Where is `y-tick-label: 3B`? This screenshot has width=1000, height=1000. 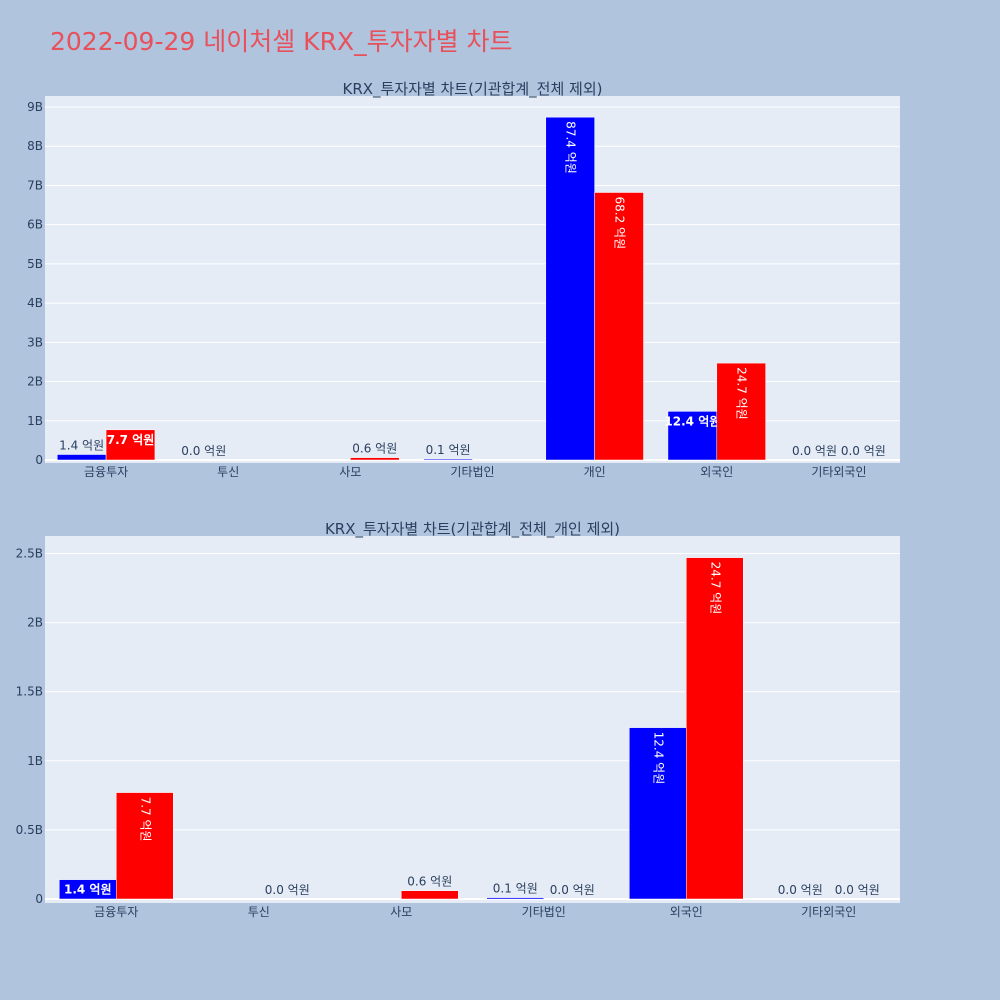 y-tick-label: 3B is located at coordinates (35, 342).